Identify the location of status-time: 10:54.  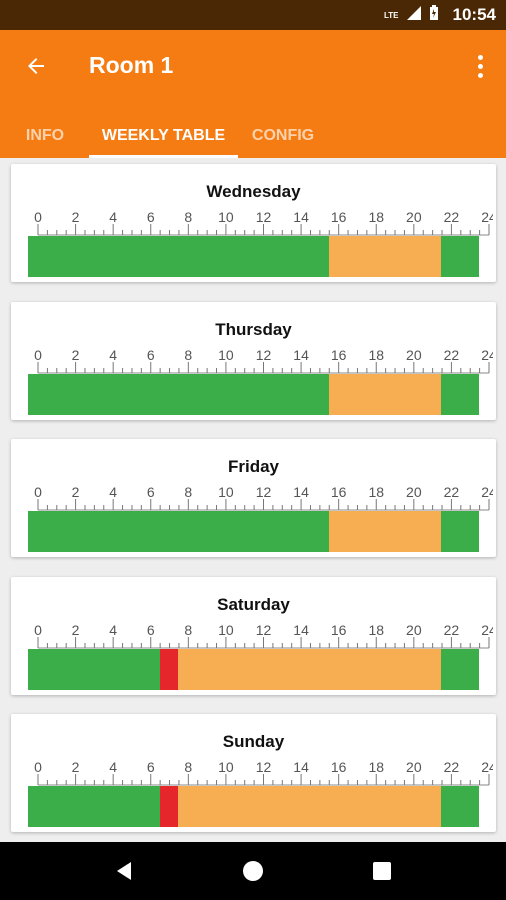
(474, 14).